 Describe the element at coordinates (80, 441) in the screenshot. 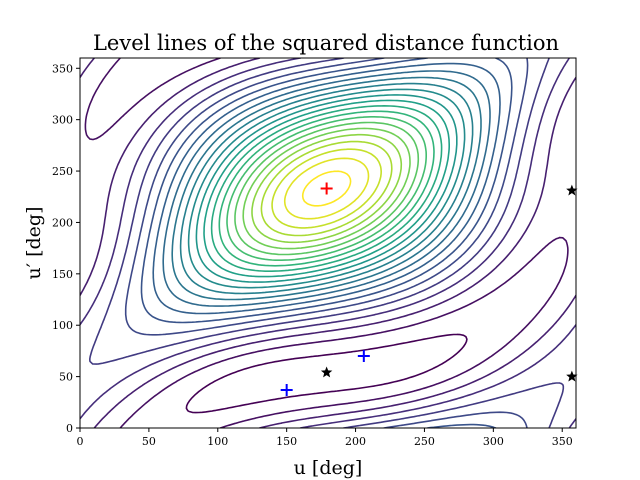

I see `x-tick-label: 0` at that location.